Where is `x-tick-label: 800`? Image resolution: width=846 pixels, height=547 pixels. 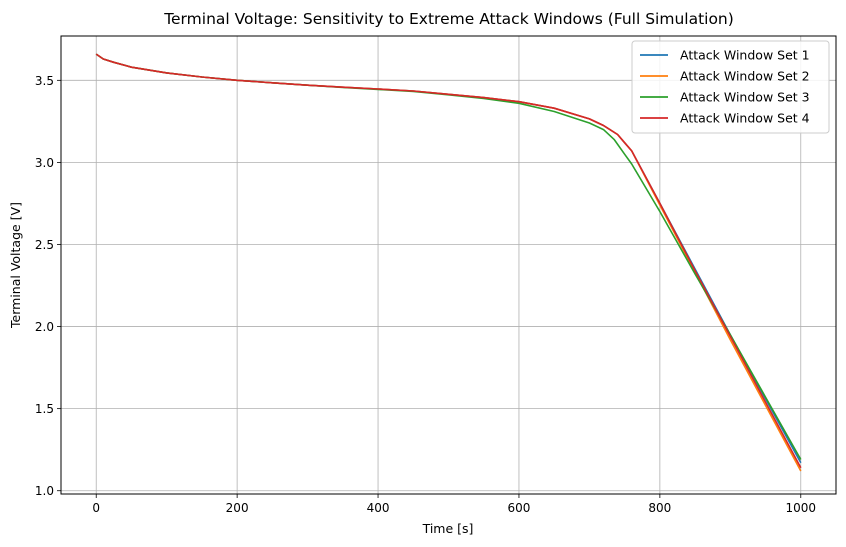 x-tick-label: 800 is located at coordinates (659, 508).